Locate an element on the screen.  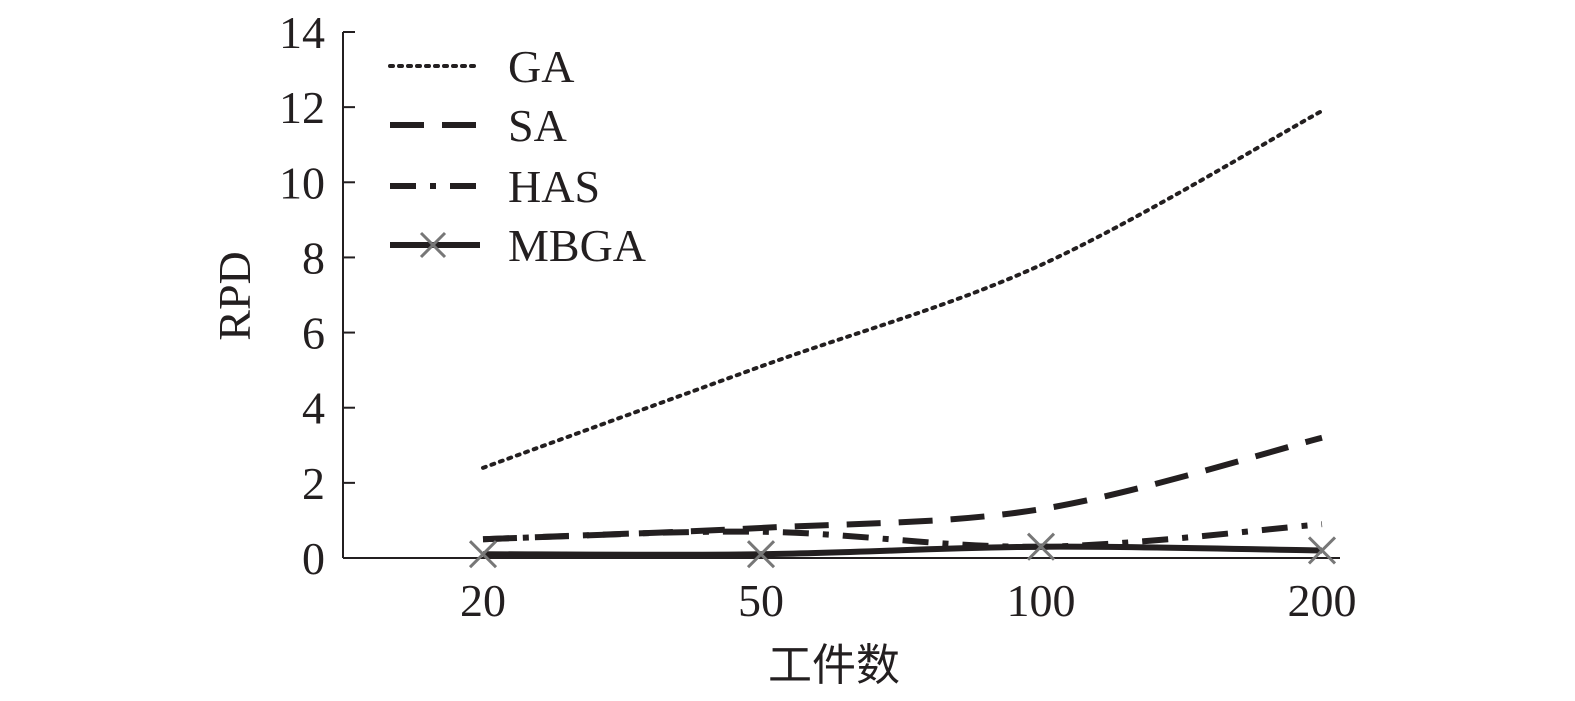
legend-label-ga: GA is located at coordinates (541, 66).